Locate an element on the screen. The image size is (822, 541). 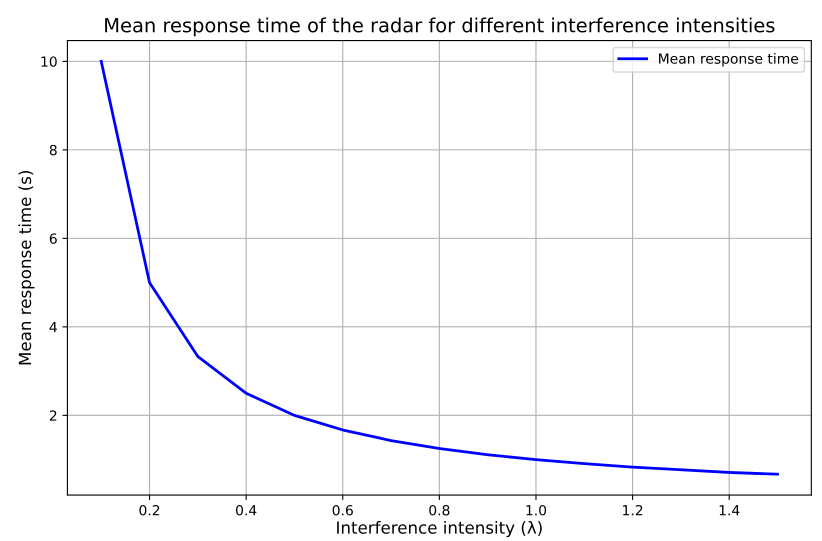
y-tick-label: 4 is located at coordinates (53, 327).